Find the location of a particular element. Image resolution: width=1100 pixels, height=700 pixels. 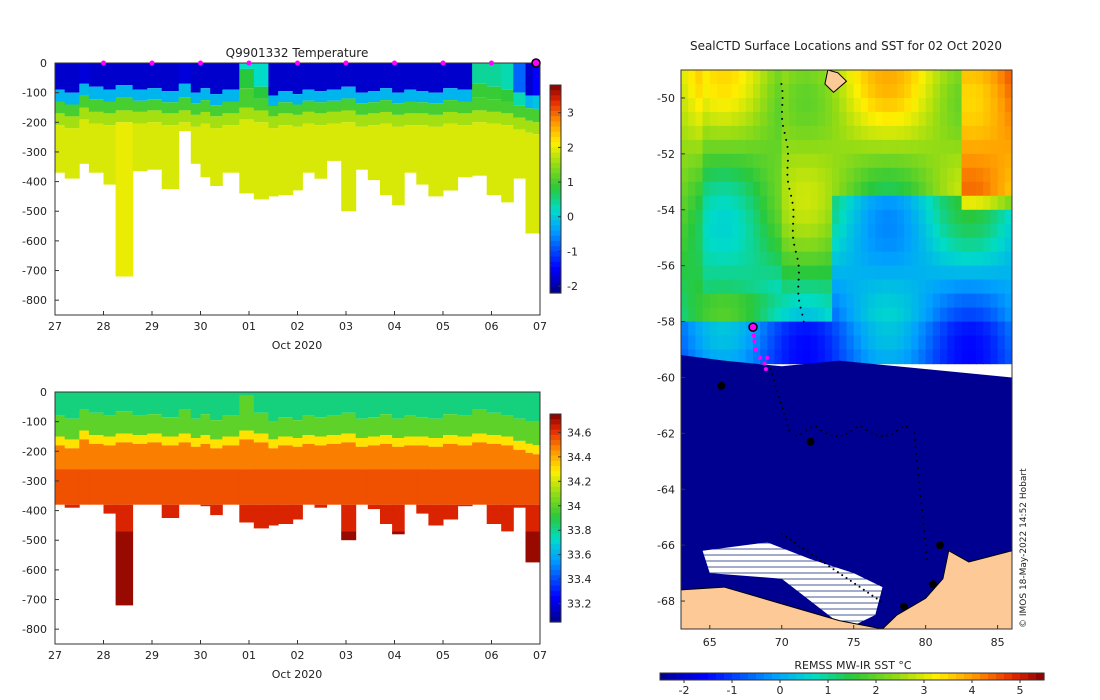

colorbar-tick-label: -1 is located at coordinates (572, 251).